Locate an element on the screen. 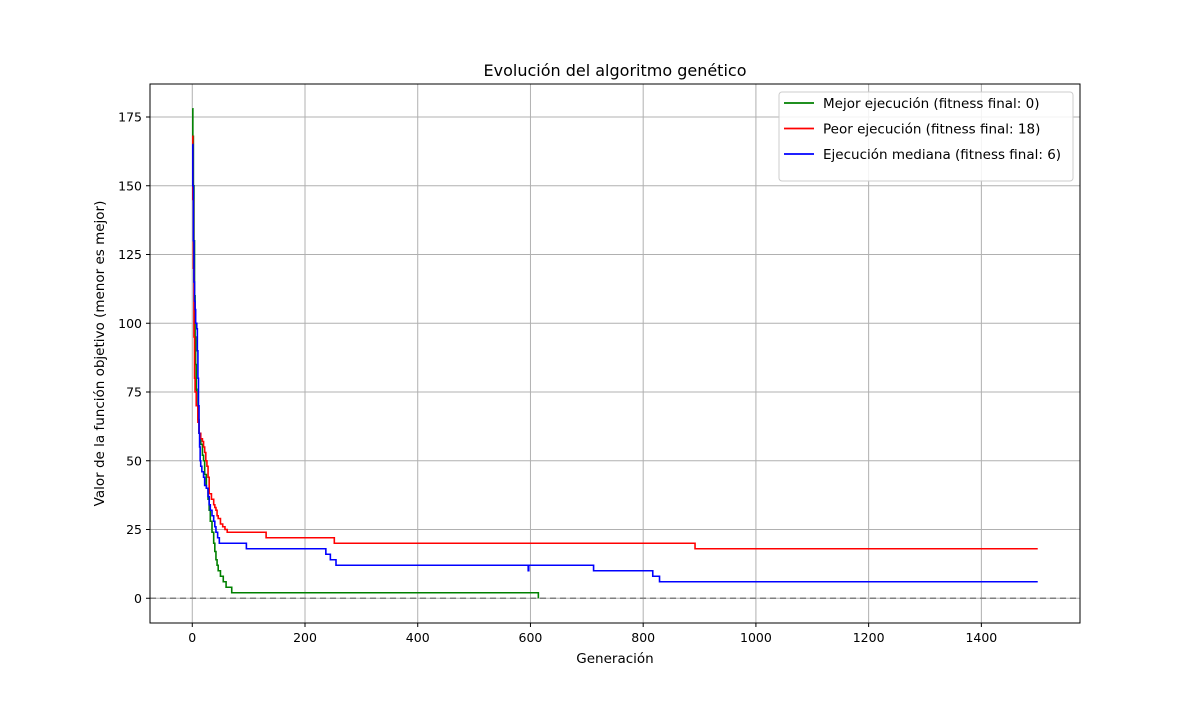  y-tick-label: 75 is located at coordinates (134, 392).